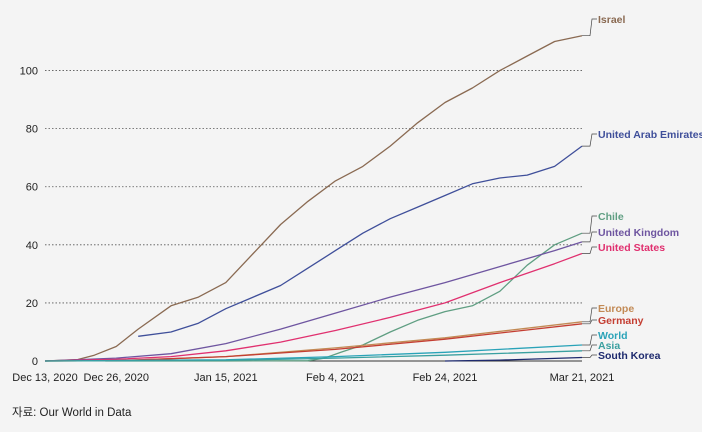 The height and width of the screenshot is (432, 702). Describe the element at coordinates (32, 188) in the screenshot. I see `y-tick-label: 60` at that location.